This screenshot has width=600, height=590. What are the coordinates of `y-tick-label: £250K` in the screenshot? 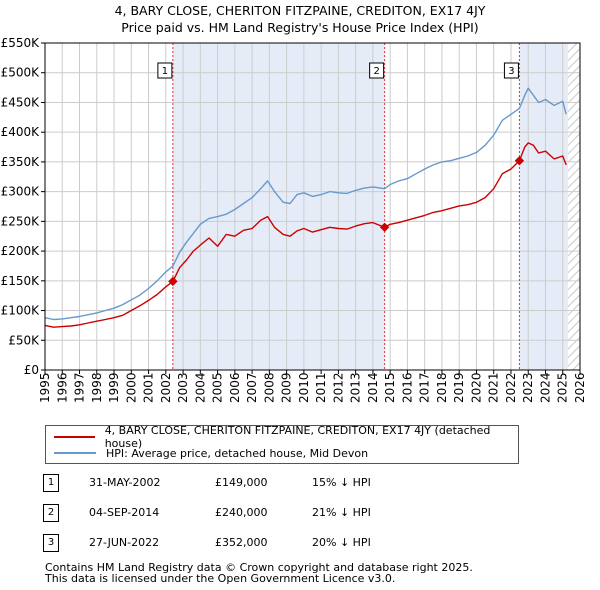 It's located at (21, 221).